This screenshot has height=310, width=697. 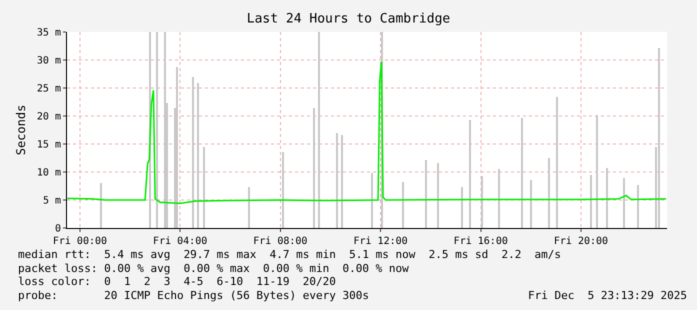 I want to click on text: Fri Dec 5 23:13:29 2025, so click(x=607, y=295).